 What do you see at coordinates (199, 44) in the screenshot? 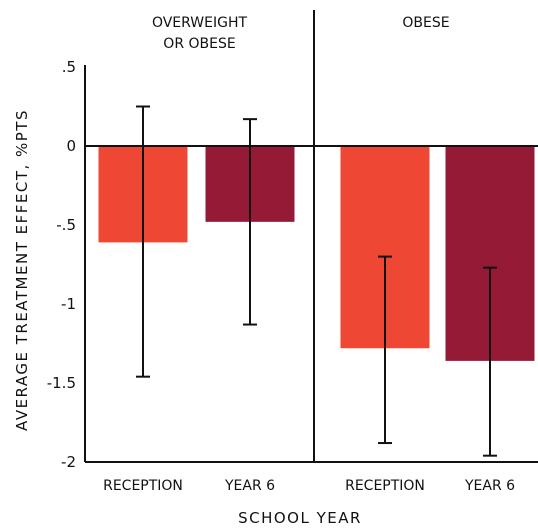
I see `panel-title: OR OBESE` at bounding box center [199, 44].